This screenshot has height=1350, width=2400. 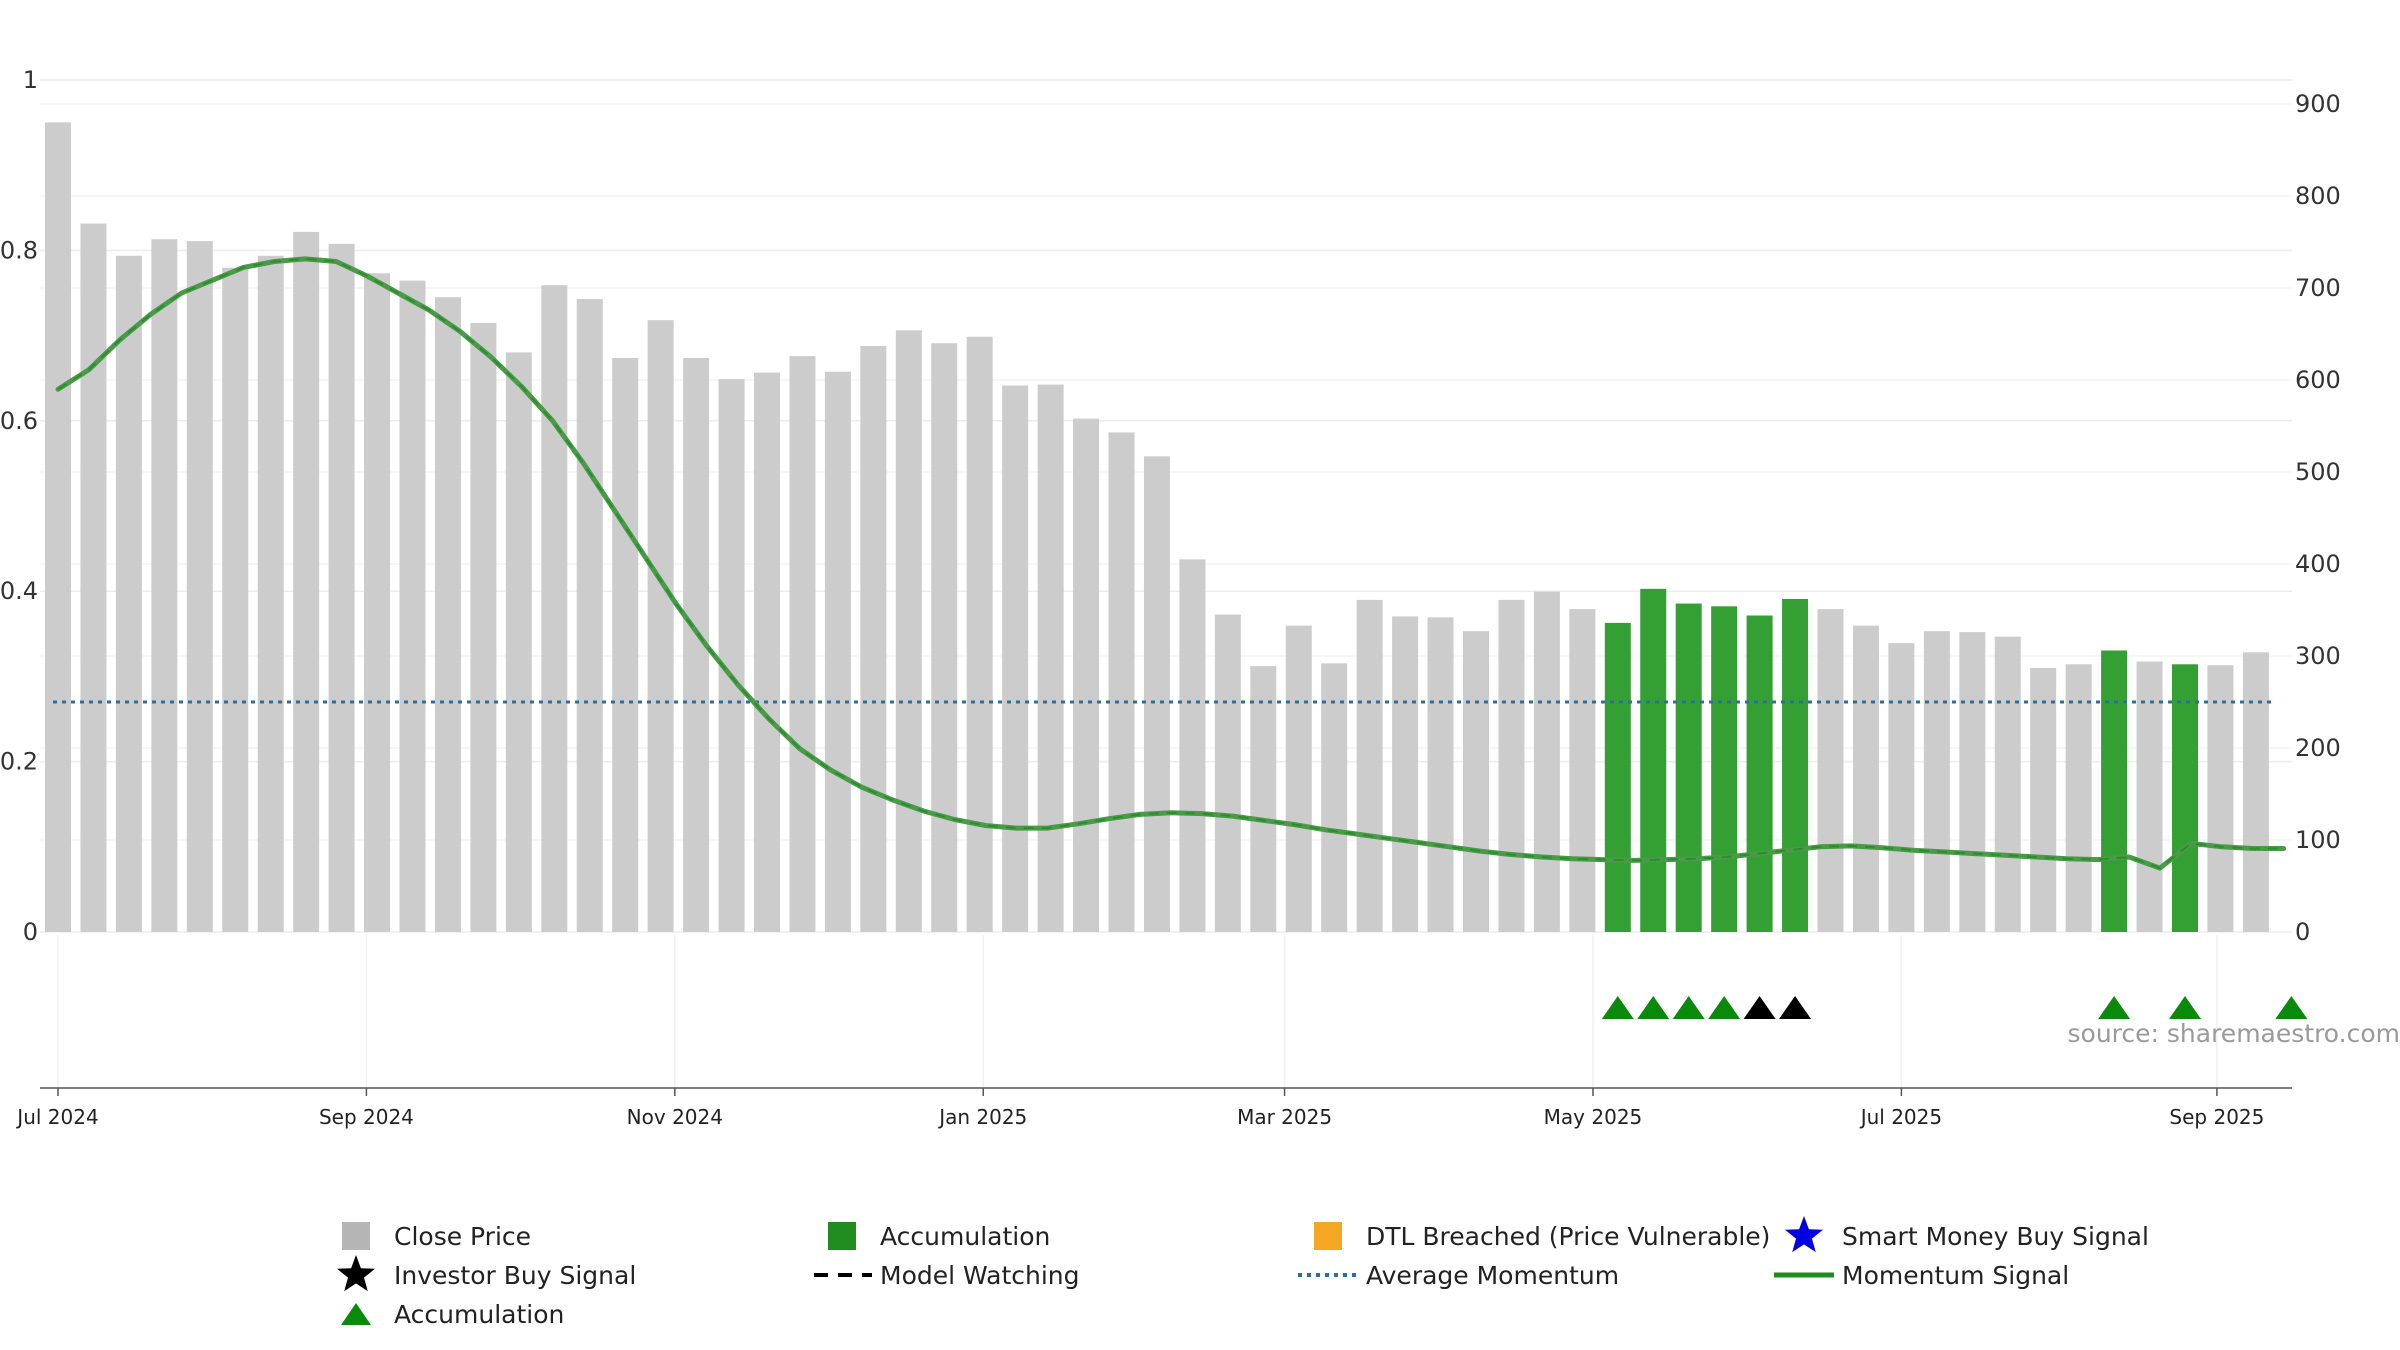 I want to click on legend-item: Average Momentum, so click(x=1458, y=1275).